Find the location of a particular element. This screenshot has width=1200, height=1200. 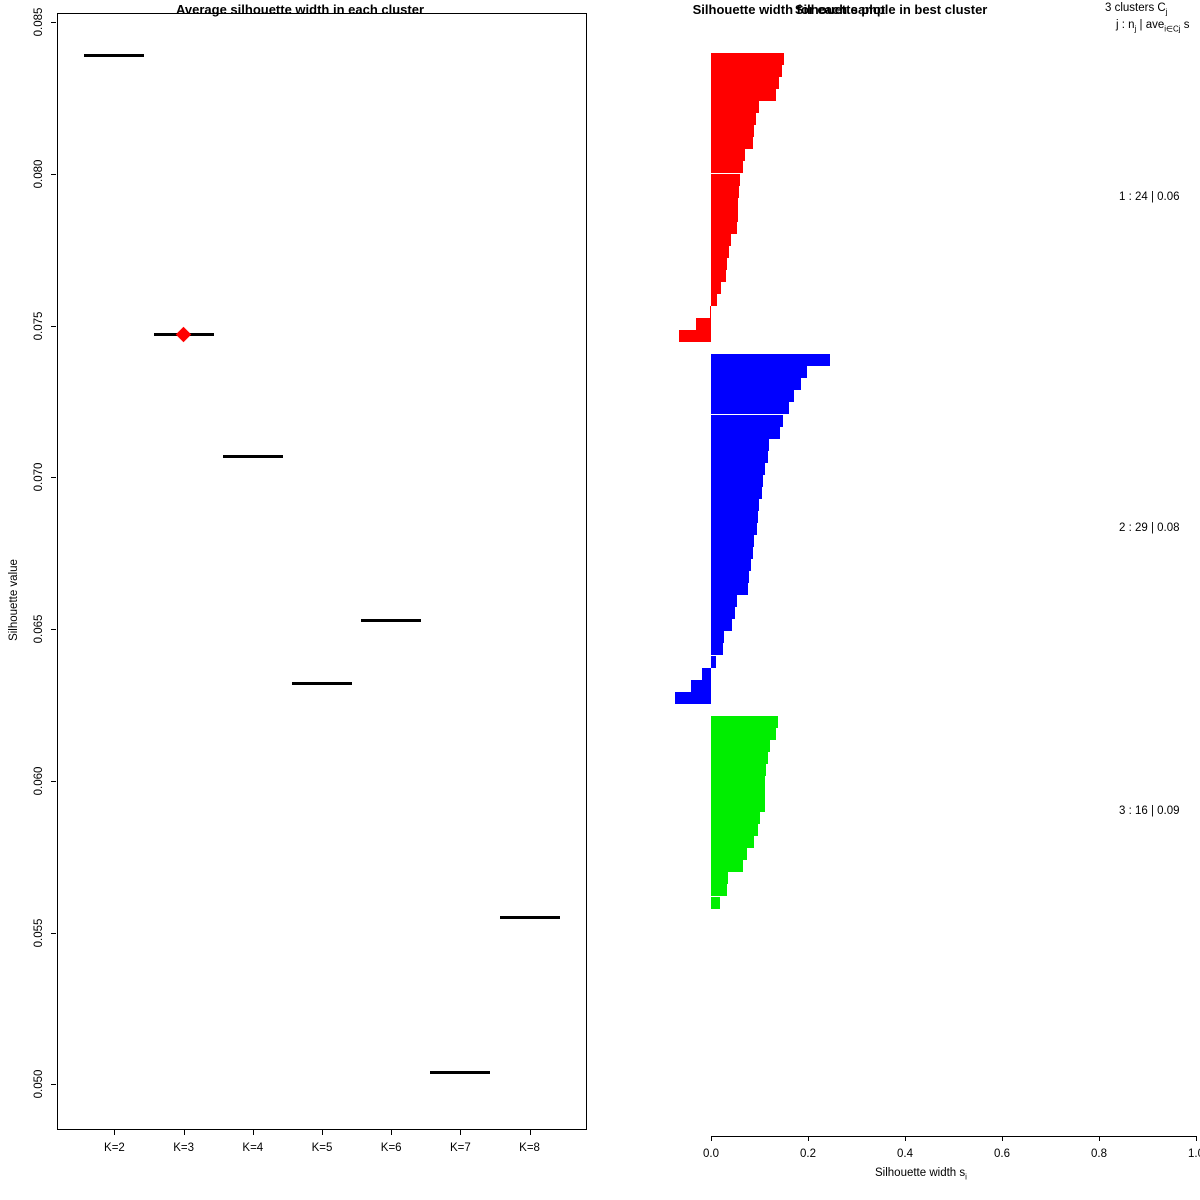

cluster-header-line1: 3 clusters Cj is located at coordinates (1136, 9).